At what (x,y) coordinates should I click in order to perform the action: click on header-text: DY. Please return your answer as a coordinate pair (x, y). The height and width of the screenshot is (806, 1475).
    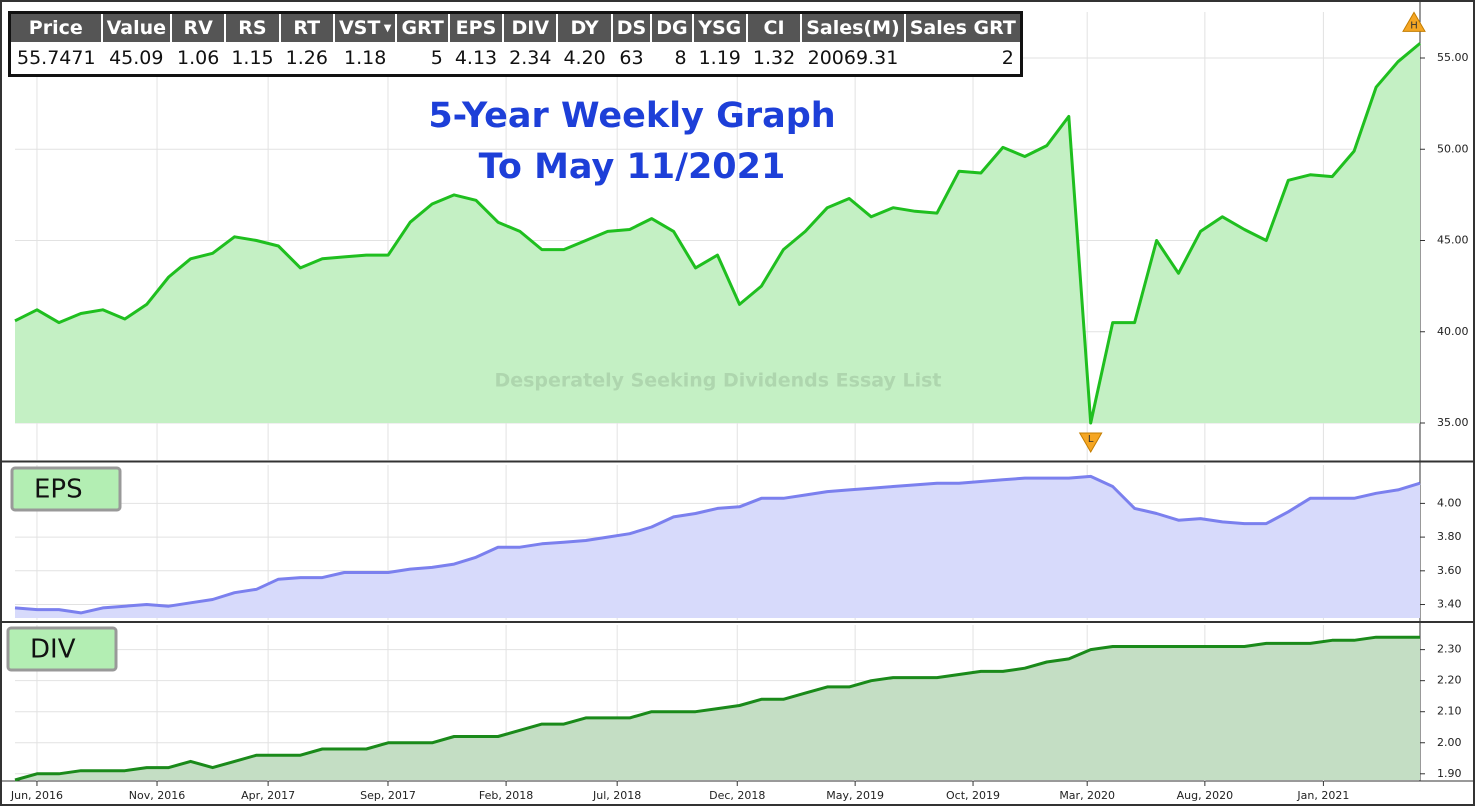
    Looking at the image, I should click on (584, 28).